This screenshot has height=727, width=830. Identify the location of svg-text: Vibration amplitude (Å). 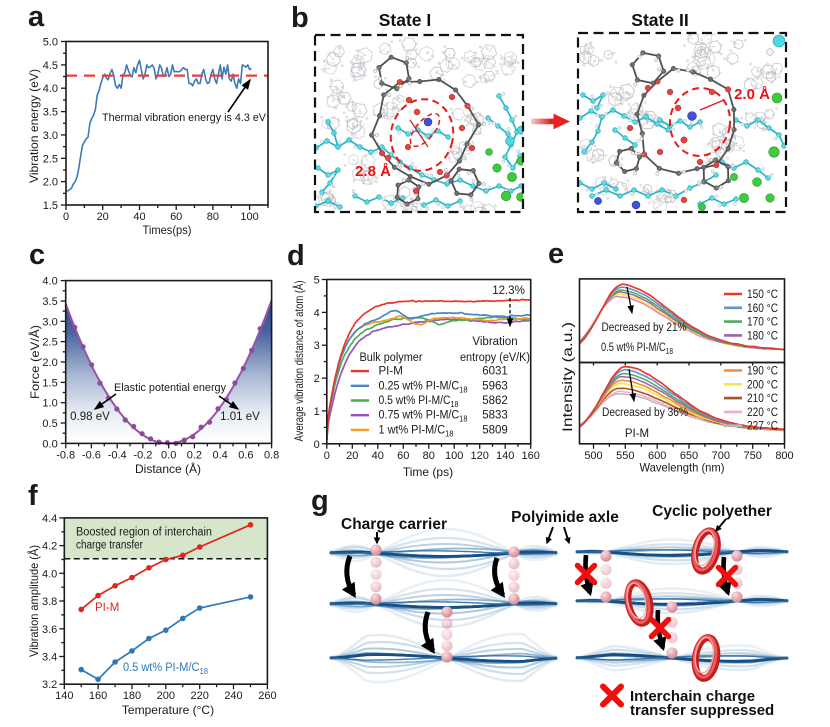
(33, 601).